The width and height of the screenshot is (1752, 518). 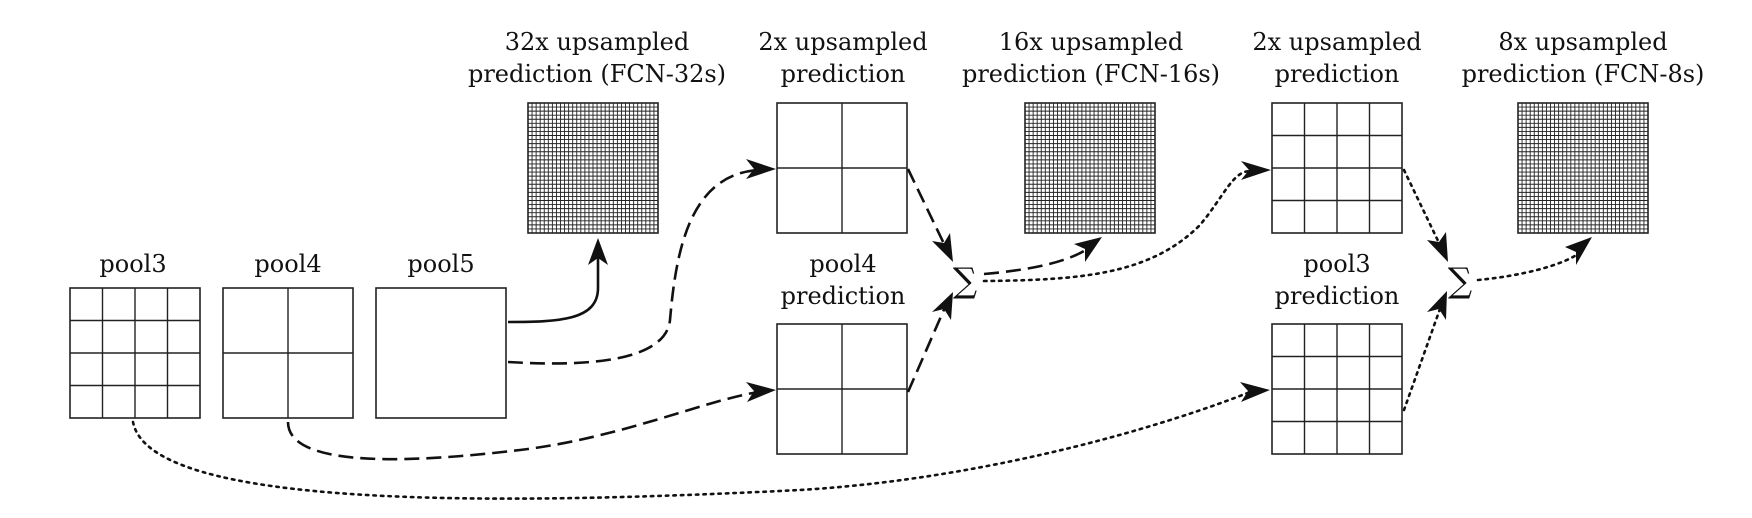 I want to click on arrowhead-up2b, so click(x=1256, y=170).